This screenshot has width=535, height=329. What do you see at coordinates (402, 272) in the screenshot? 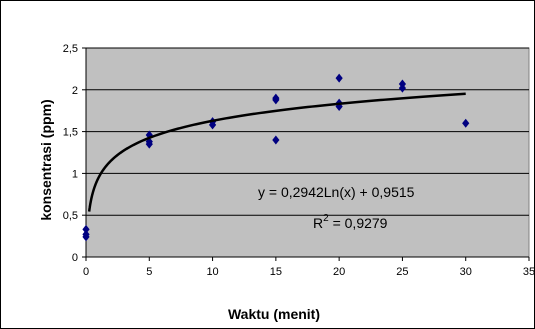
I see `x-tick-label: 25` at bounding box center [402, 272].